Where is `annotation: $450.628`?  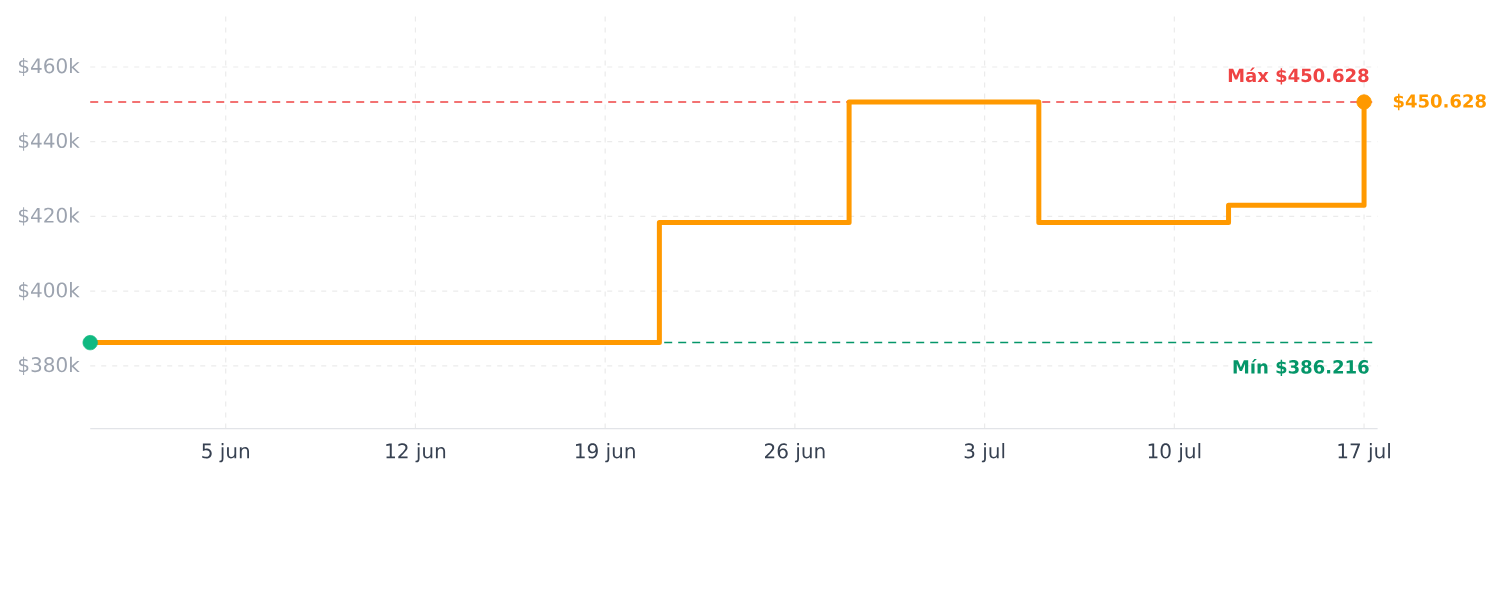 annotation: $450.628 is located at coordinates (1439, 102).